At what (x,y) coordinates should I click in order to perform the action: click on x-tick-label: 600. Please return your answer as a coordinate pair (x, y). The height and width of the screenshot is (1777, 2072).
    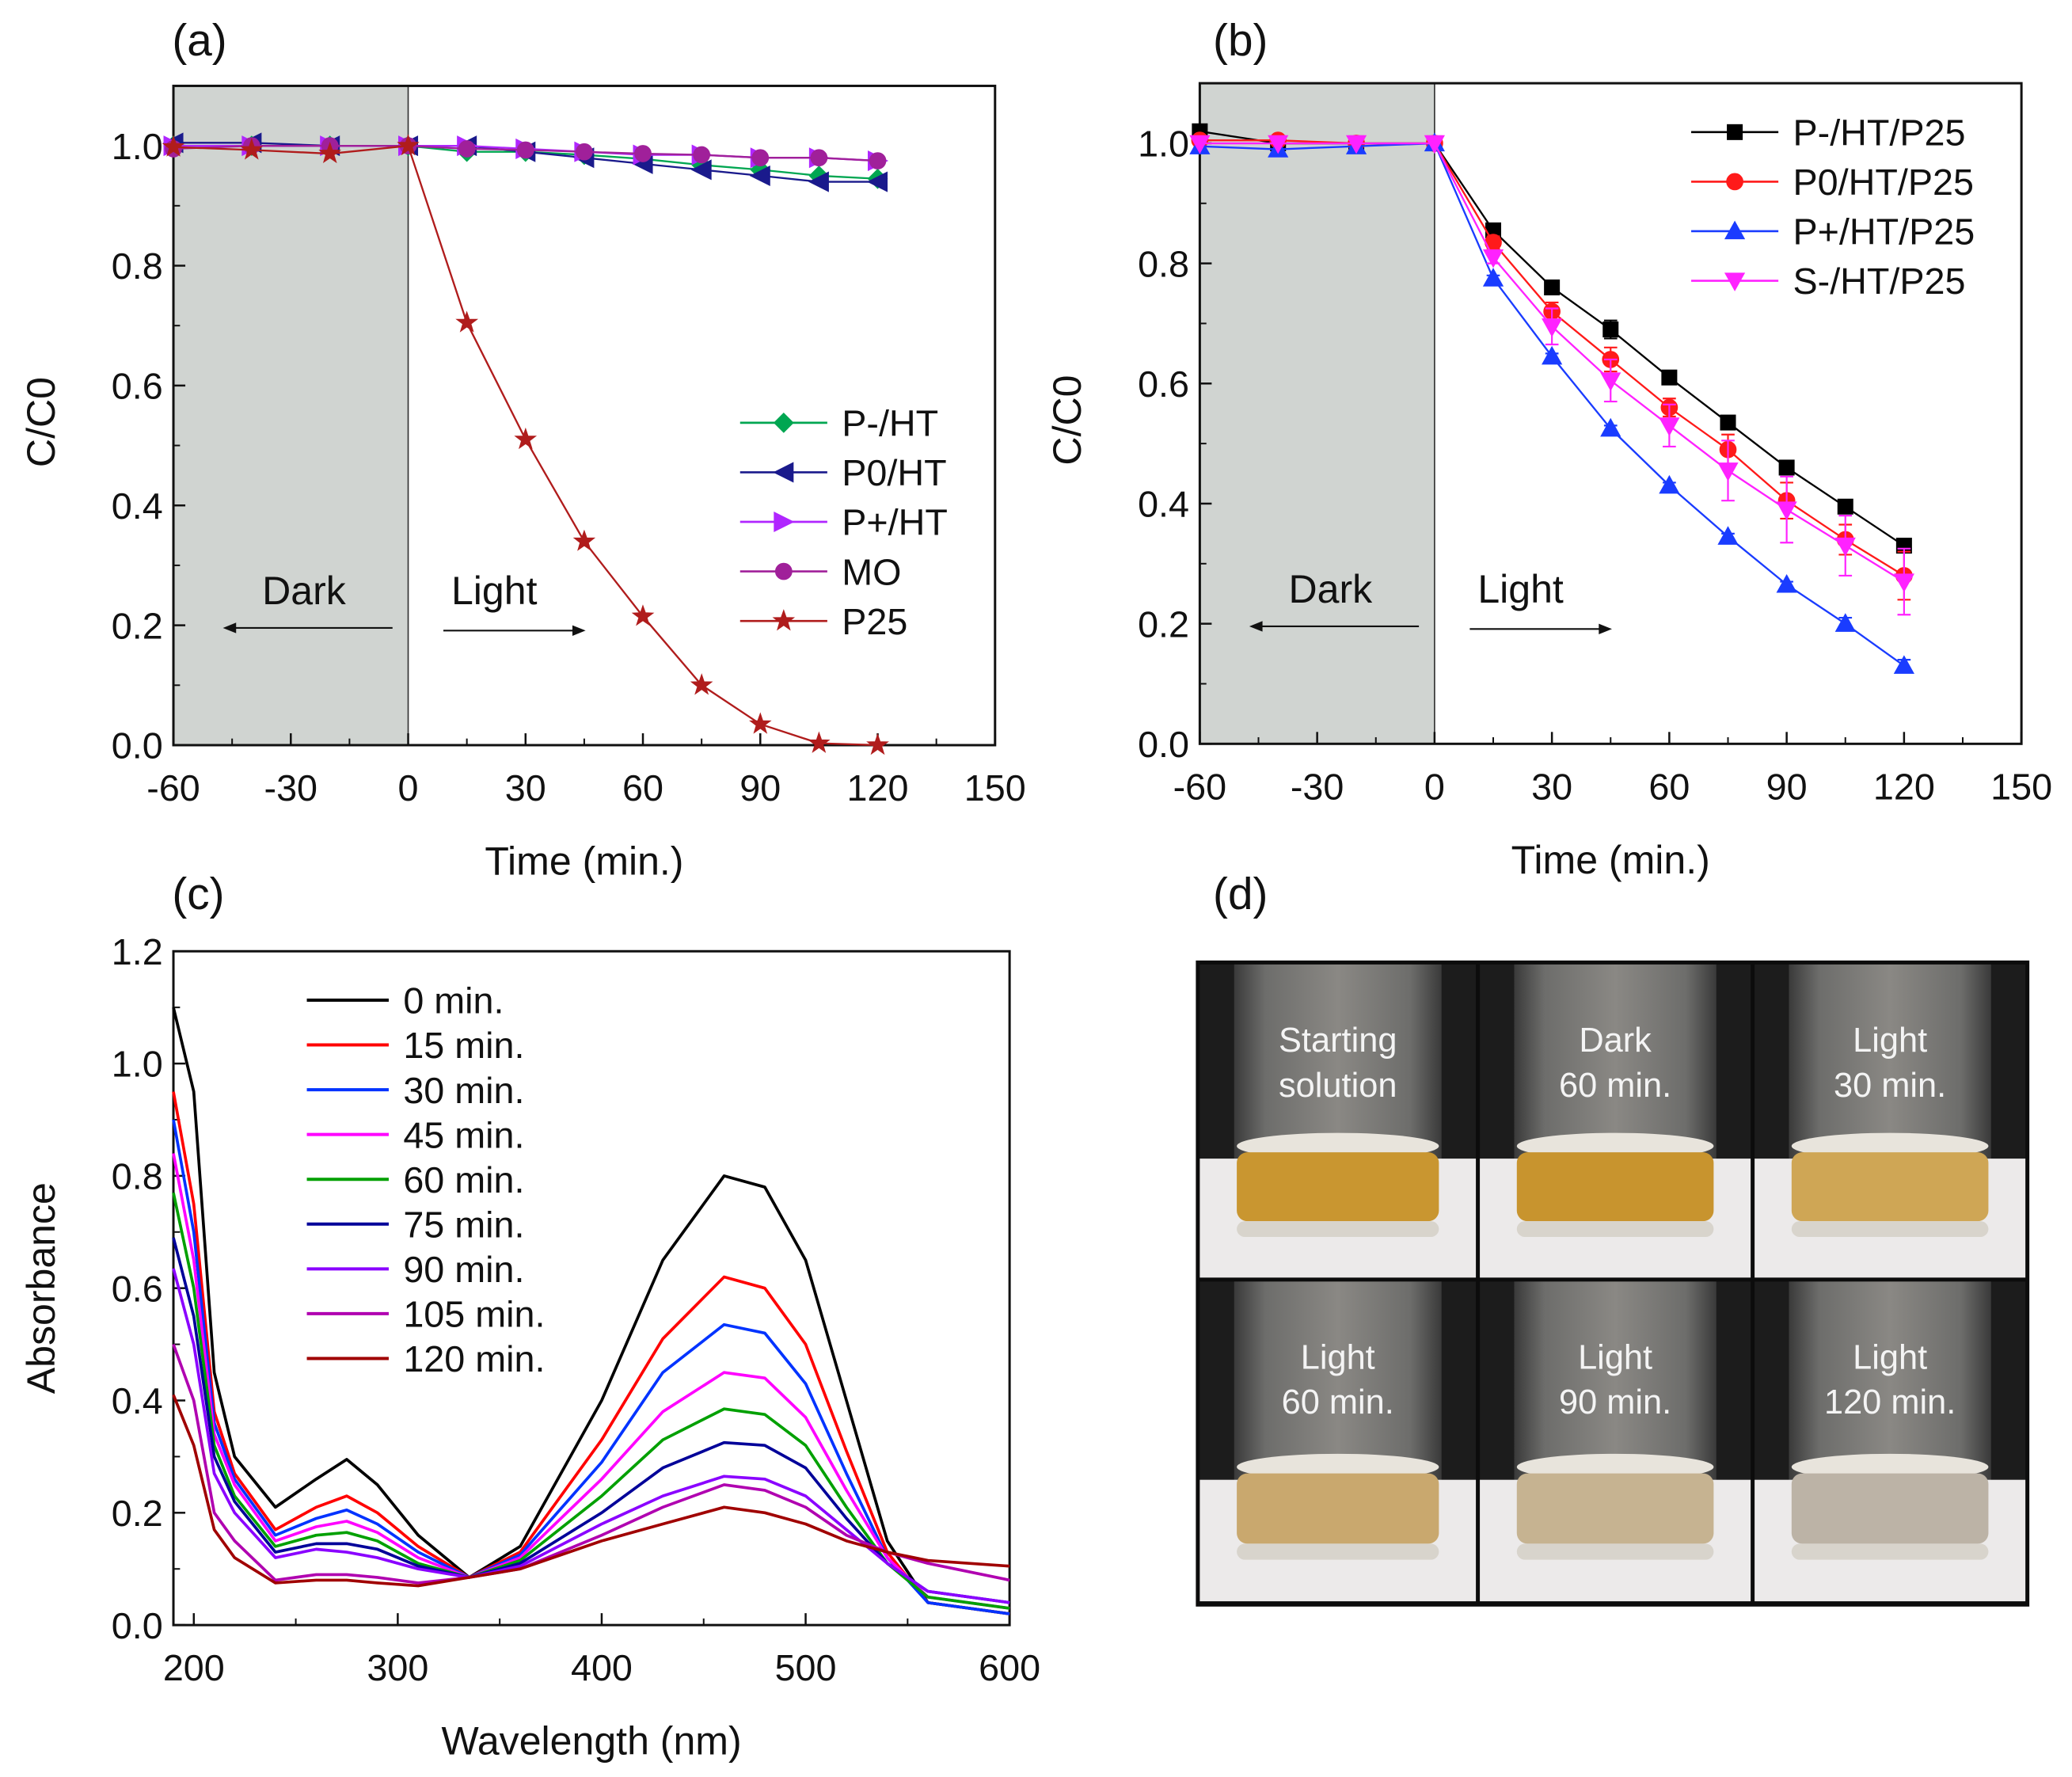
    Looking at the image, I should click on (1009, 1667).